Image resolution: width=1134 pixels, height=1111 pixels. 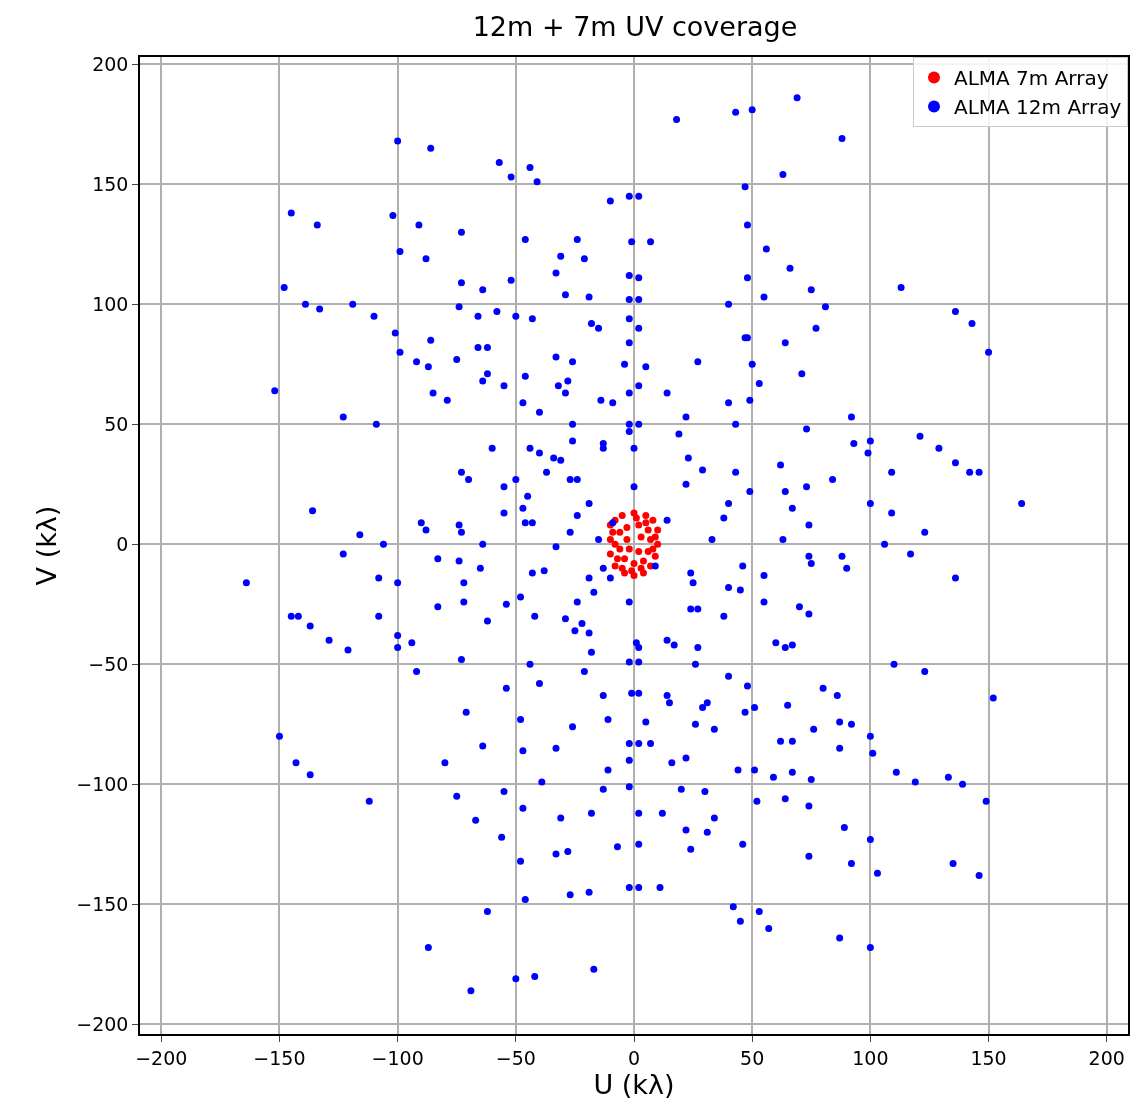 What do you see at coordinates (515, 1057) in the screenshot?
I see `x-tick-label: −50` at bounding box center [515, 1057].